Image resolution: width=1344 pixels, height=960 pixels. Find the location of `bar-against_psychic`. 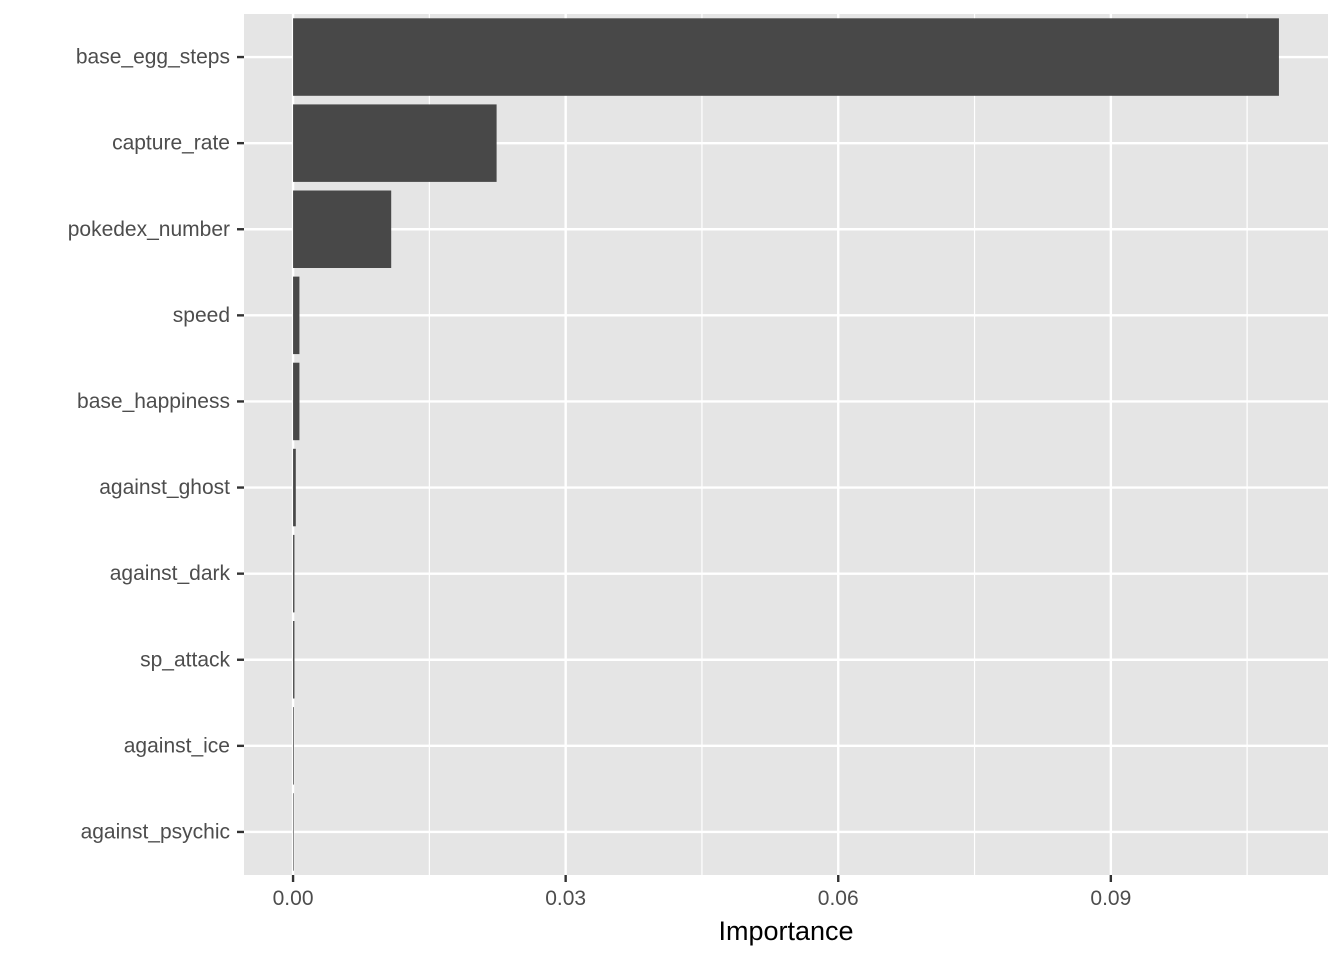

bar-against_psychic is located at coordinates (293, 832).